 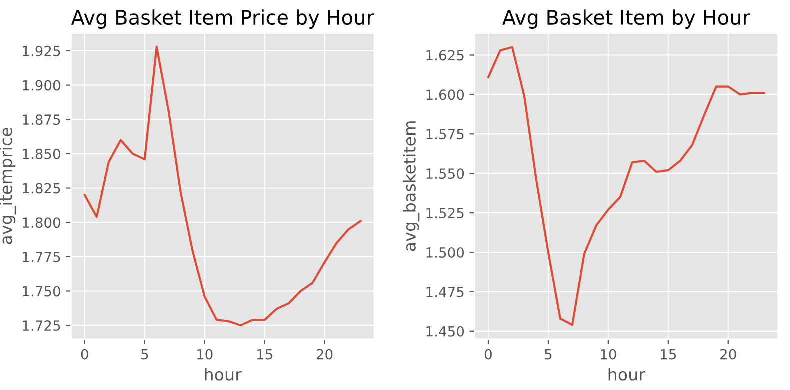 I want to click on y-tick-label: 1.800, so click(x=41, y=223).